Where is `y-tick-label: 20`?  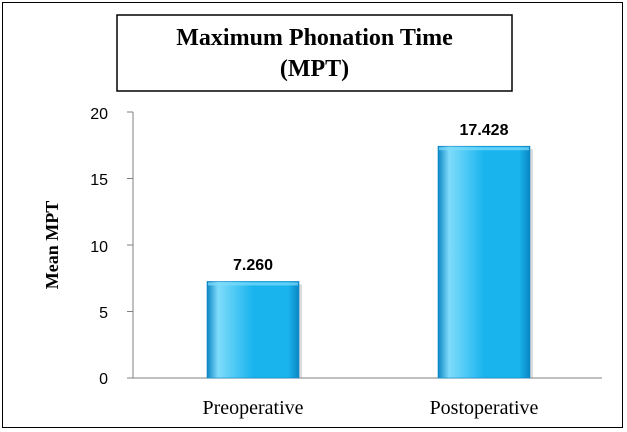
y-tick-label: 20 is located at coordinates (99, 114).